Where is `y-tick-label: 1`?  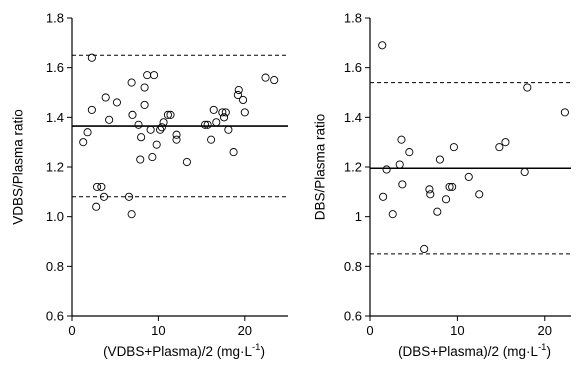 y-tick-label: 1 is located at coordinates (358, 216).